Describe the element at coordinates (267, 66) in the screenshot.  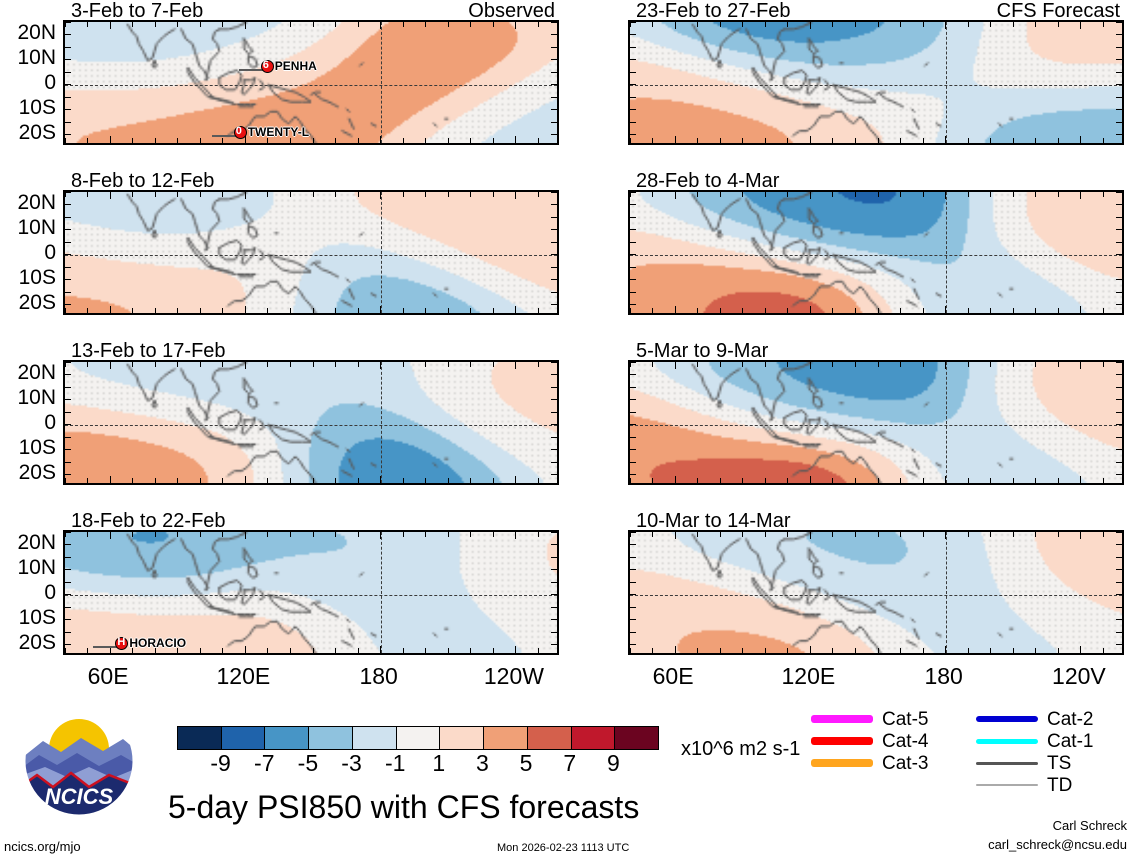
I see `storm-intensity-dot` at that location.